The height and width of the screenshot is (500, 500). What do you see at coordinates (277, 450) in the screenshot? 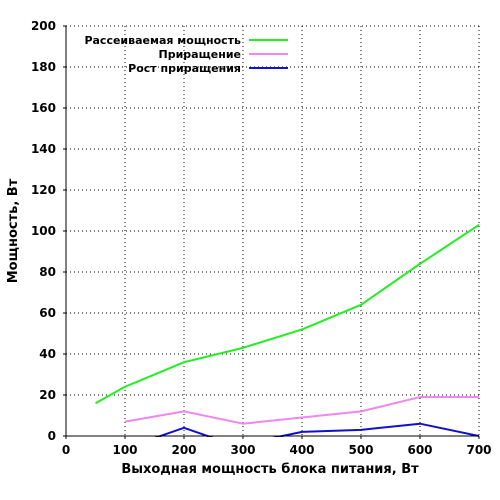
I see `x-tick-labels: 0 100 200 300 400 500 600 700` at bounding box center [277, 450].